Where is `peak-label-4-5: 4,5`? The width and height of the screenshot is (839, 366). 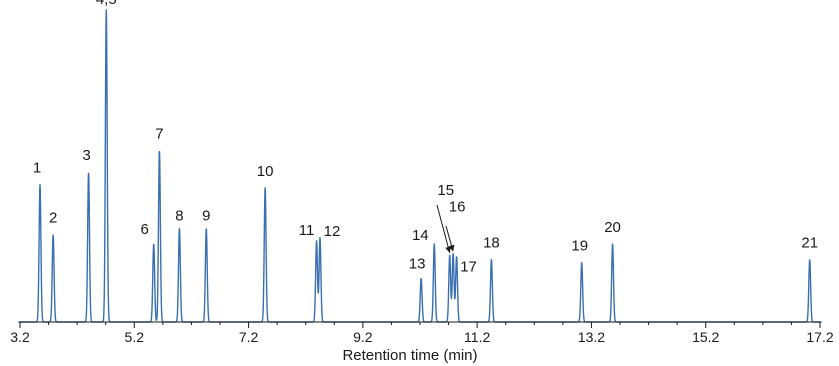 peak-label-4-5: 4,5 is located at coordinates (106, 4).